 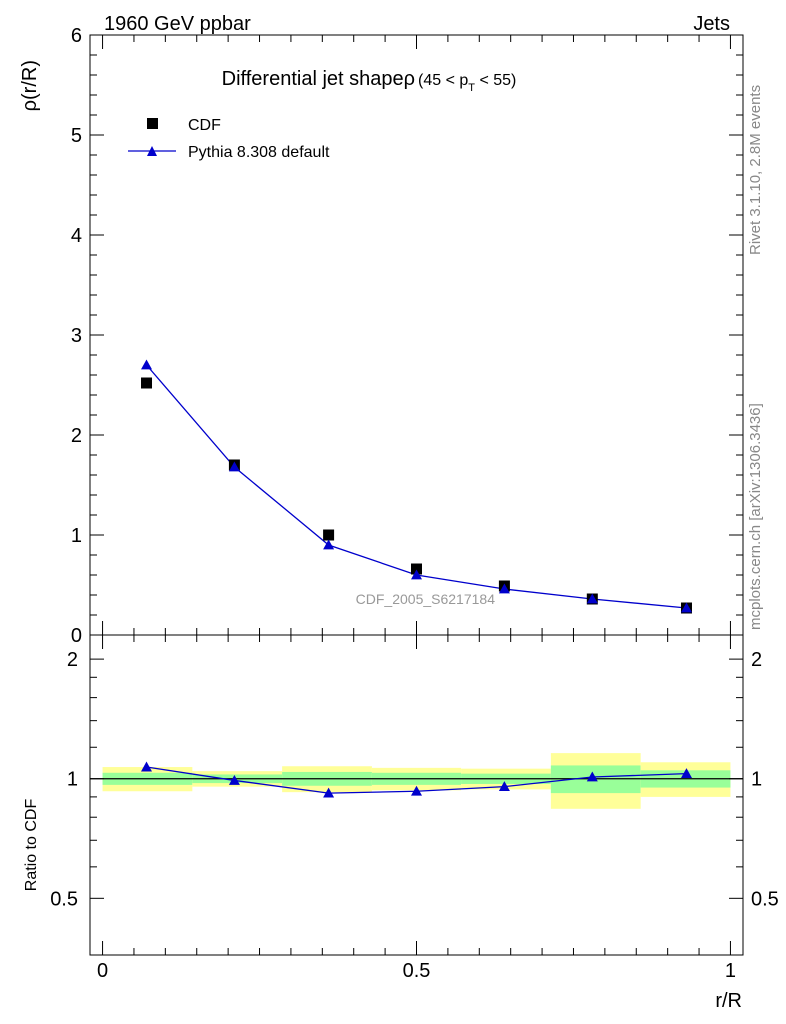 I want to click on legend-pythia-label: Pythia 8.308 default, so click(x=259, y=152).